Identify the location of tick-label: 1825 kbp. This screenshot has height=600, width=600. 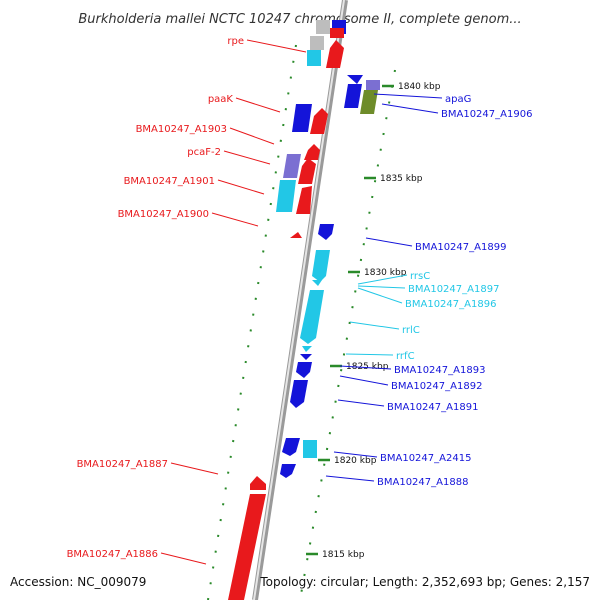
(367, 367).